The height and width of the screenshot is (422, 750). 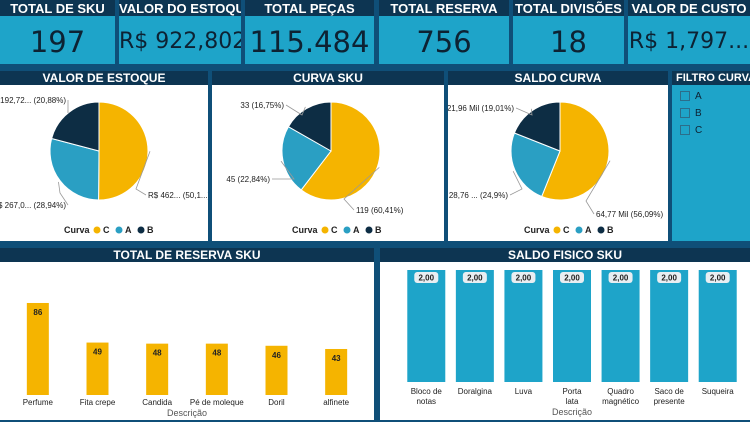 I want to click on bar-category-label: Quadro magnético, so click(x=620, y=396).